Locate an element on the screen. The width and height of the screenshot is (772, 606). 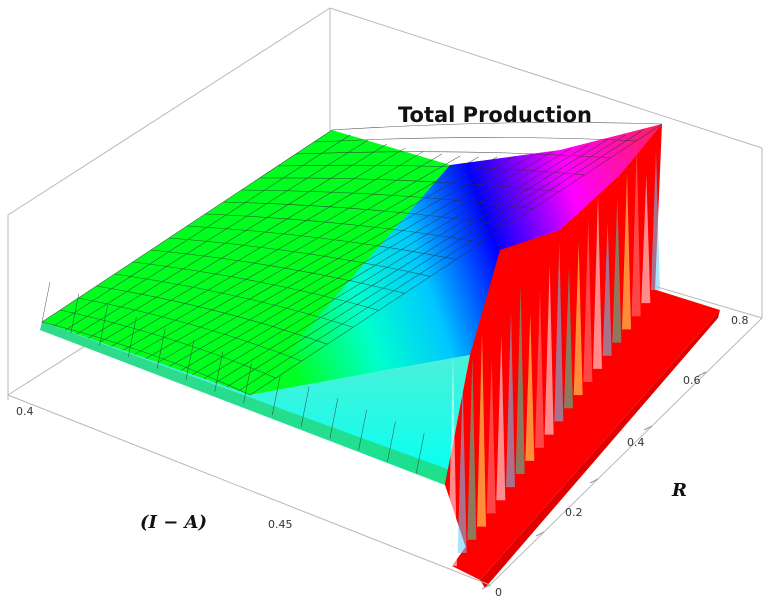
ia-tick-0.45: 0.45 is located at coordinates (280, 524).